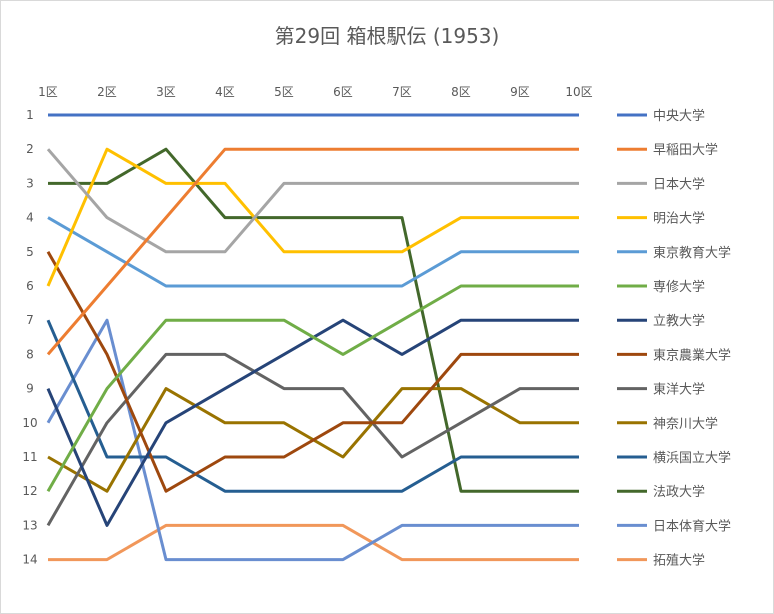 This screenshot has height=614, width=774. What do you see at coordinates (692, 355) in the screenshot?
I see `legend-label: 東京農業大学` at bounding box center [692, 355].